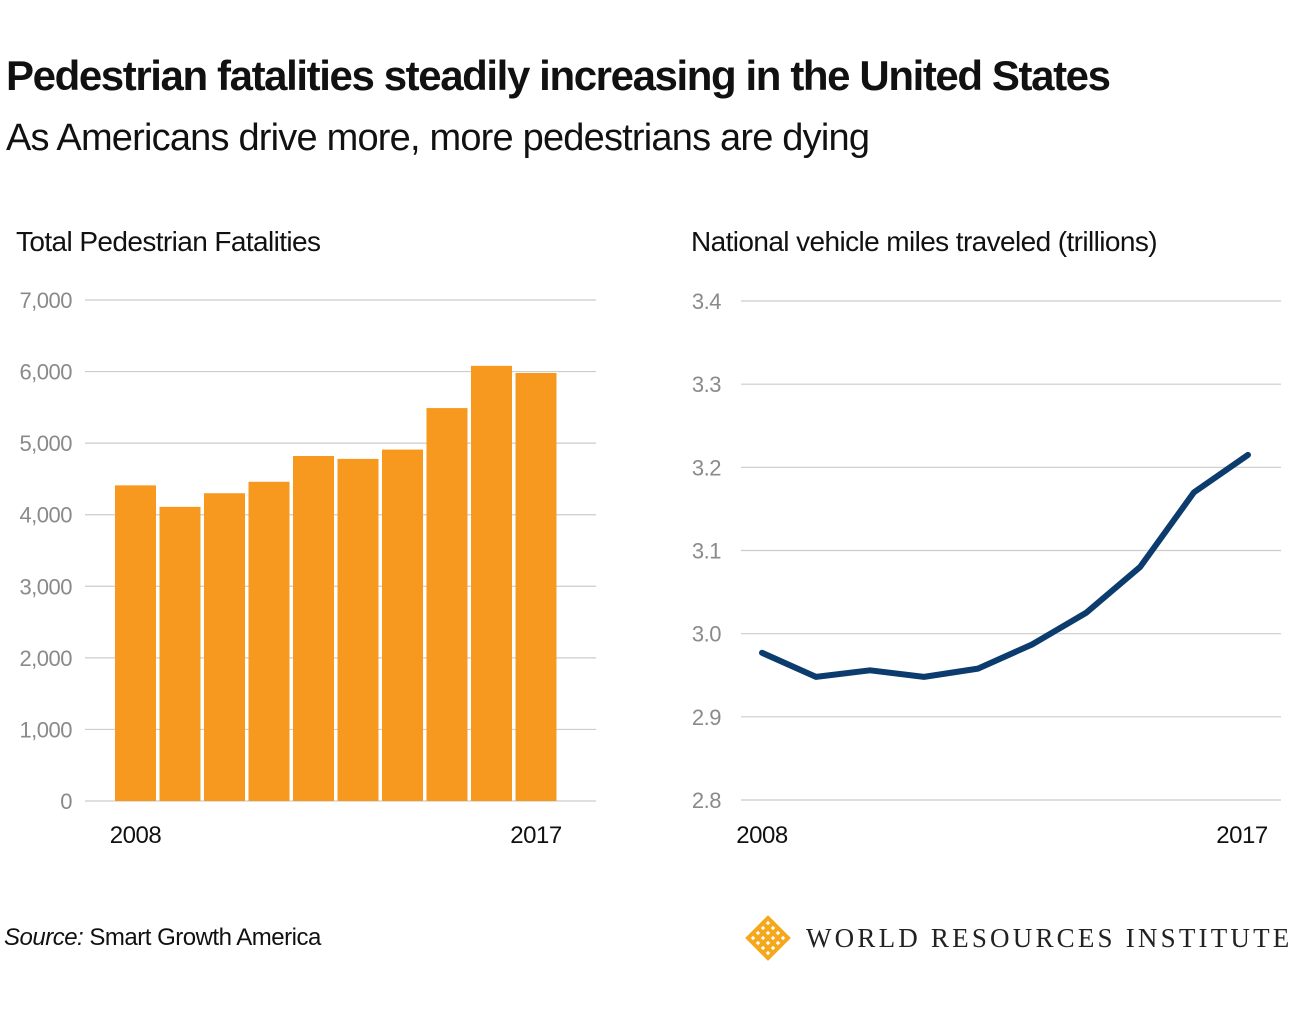 This screenshot has width=1295, height=1010. Describe the element at coordinates (45, 586) in the screenshot. I see `y-tick-label: 3,000` at that location.